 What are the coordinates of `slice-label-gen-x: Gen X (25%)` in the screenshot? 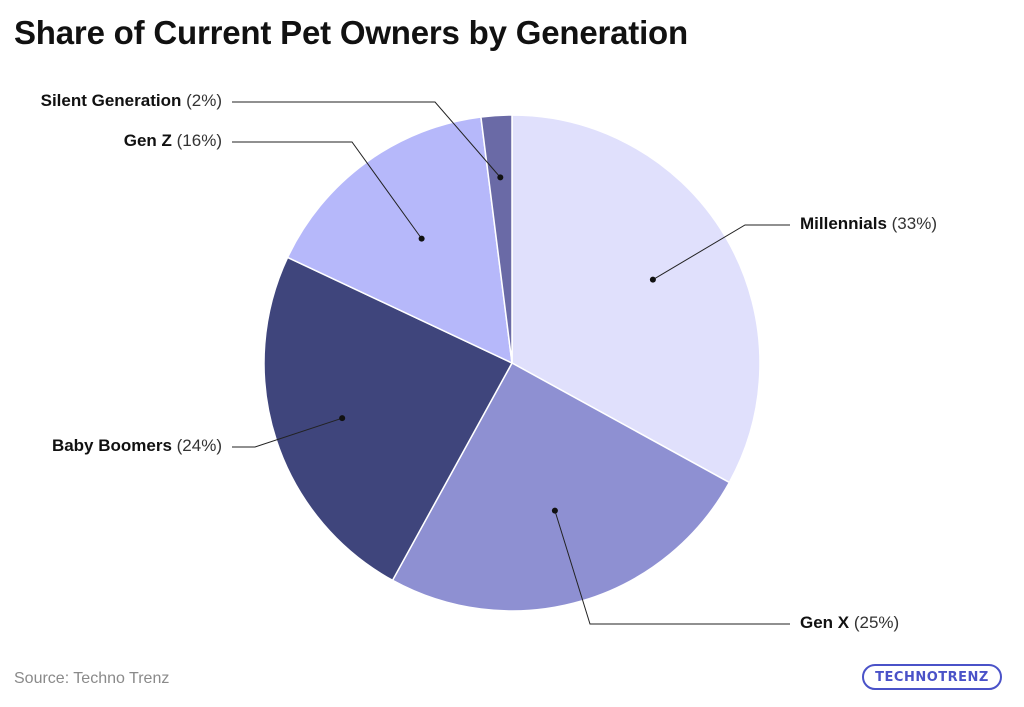 It's located at (849, 622).